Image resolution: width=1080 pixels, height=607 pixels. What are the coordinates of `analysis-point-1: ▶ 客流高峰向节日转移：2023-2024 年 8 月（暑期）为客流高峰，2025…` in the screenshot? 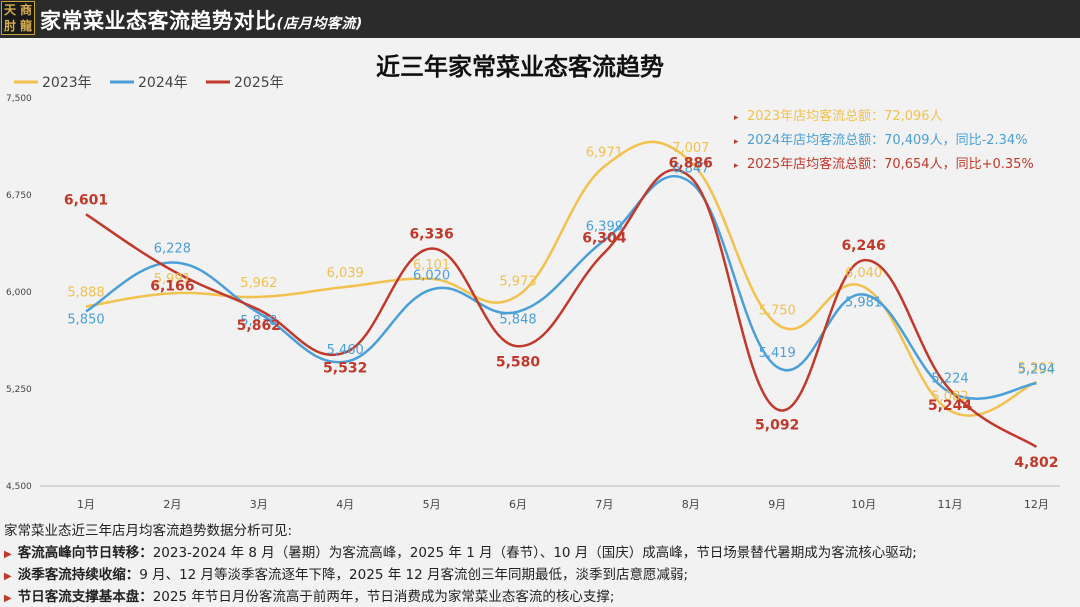 It's located at (460, 553).